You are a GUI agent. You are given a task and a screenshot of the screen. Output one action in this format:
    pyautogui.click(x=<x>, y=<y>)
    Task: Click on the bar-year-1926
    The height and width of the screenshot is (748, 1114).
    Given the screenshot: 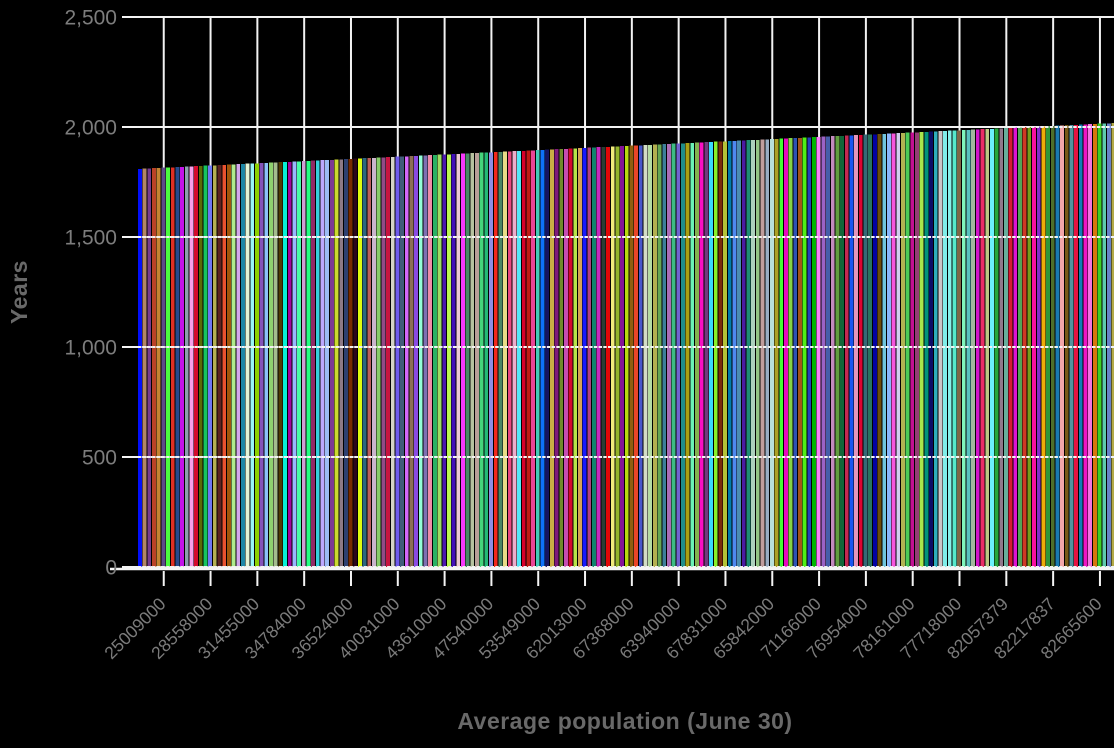 What is the action you would take?
    pyautogui.click(x=682, y=355)
    